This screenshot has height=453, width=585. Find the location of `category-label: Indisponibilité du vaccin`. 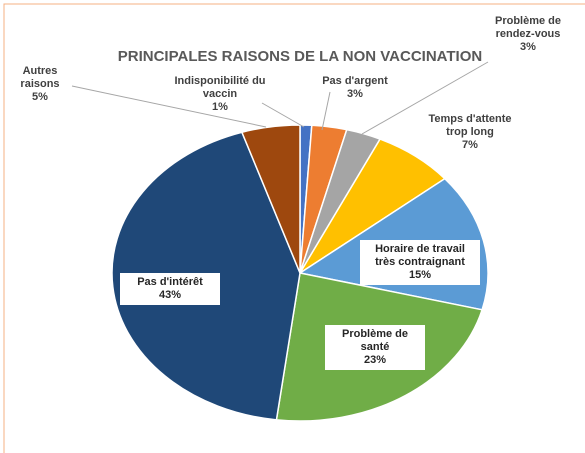

category-label: Indisponibilité du vaccin is located at coordinates (220, 87).